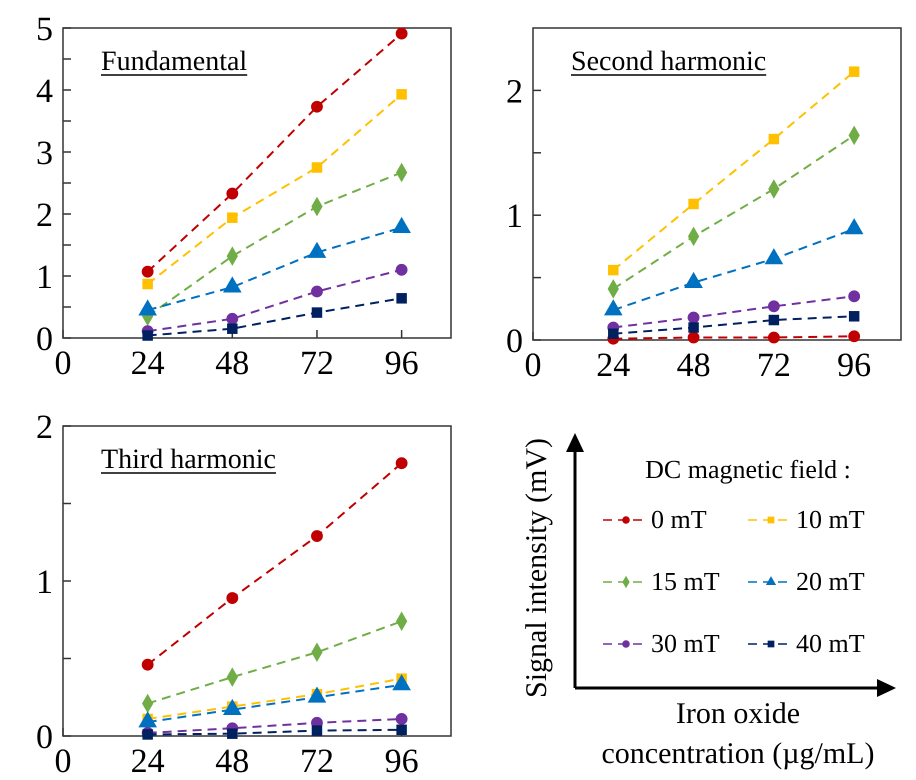  I want to click on x-axis-title: Iron oxide concentration (µg/mL), so click(738, 733).